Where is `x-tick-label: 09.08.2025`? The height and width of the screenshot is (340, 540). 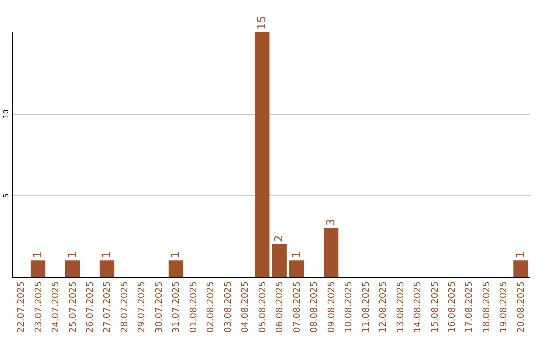
x-tick-label: 09.08.2025 is located at coordinates (332, 308).